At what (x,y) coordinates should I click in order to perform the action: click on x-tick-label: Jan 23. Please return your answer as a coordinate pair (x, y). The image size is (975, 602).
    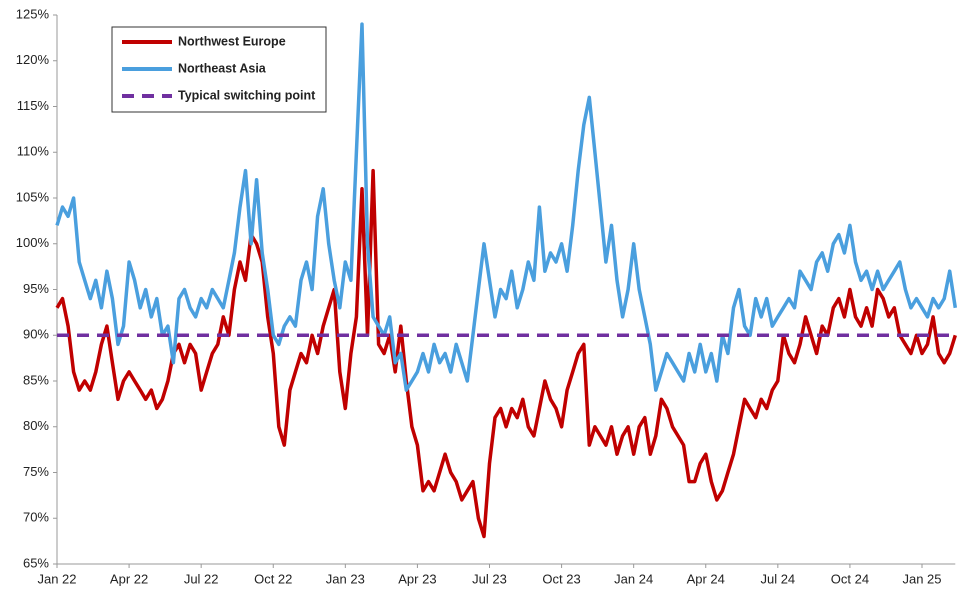
    Looking at the image, I should click on (345, 578).